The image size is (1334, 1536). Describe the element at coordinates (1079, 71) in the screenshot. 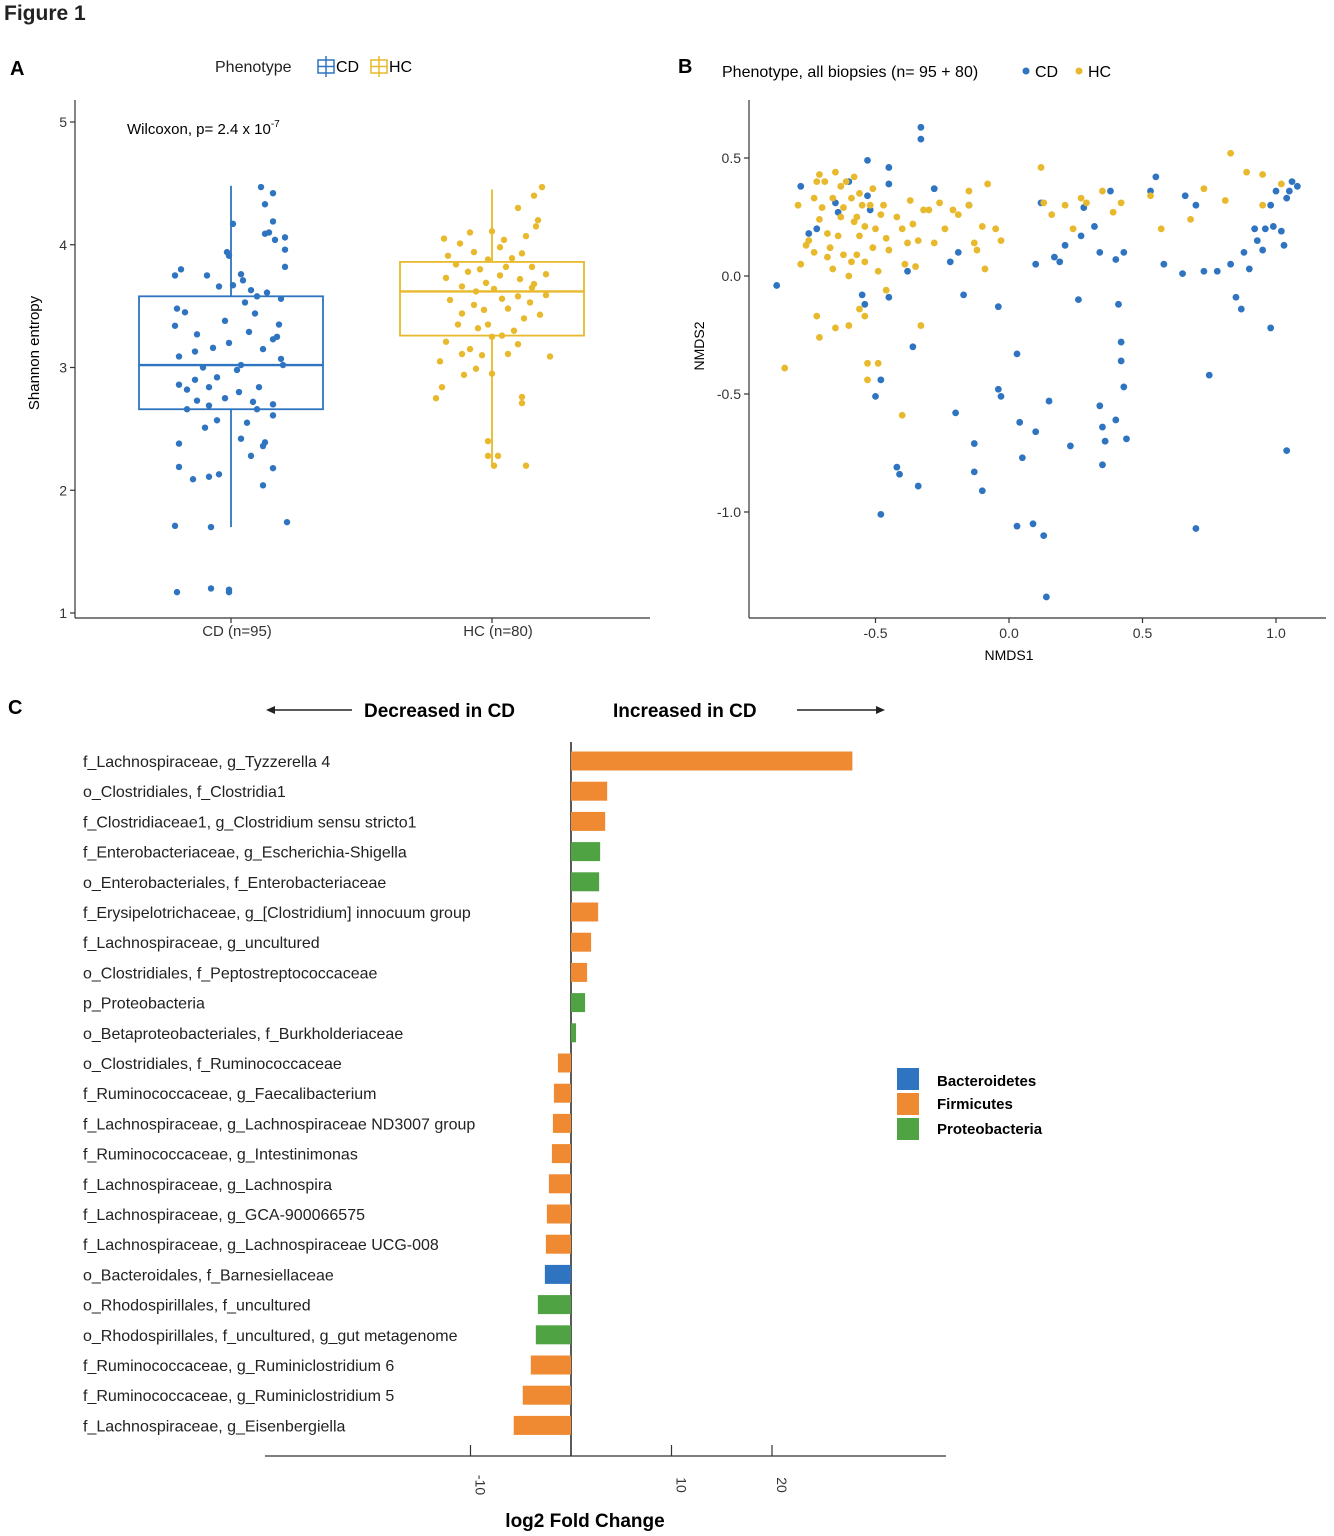

I see `legend-dot-hc` at that location.